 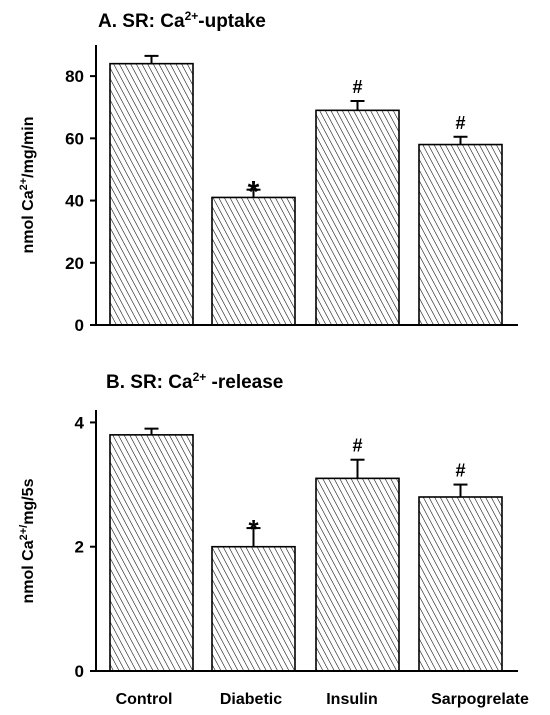 I want to click on y-axis-label: nmol Ca2+/mg/min, so click(x=27, y=184).